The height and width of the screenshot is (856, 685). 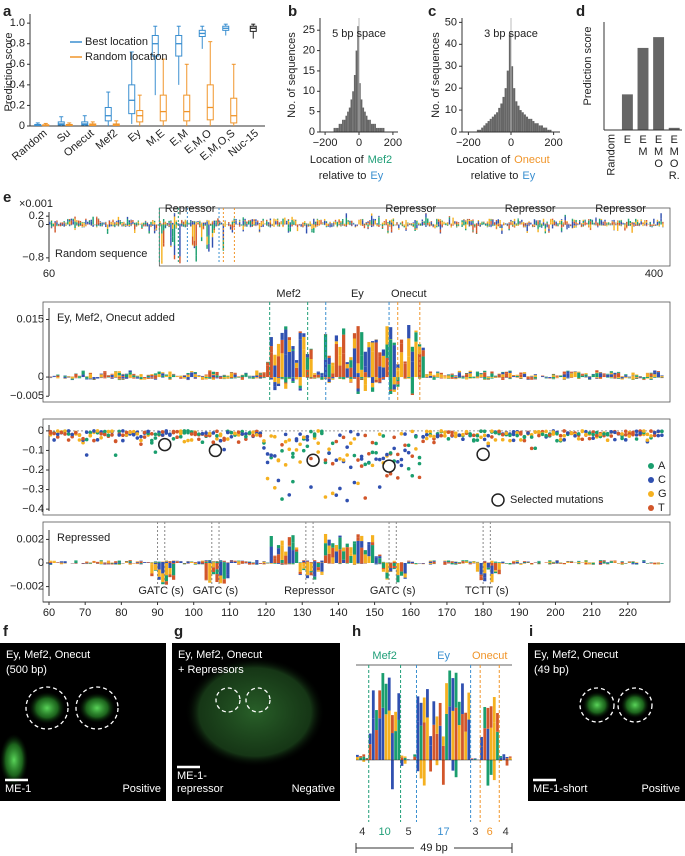 I want to click on selected-mutation, so click(x=165, y=444).